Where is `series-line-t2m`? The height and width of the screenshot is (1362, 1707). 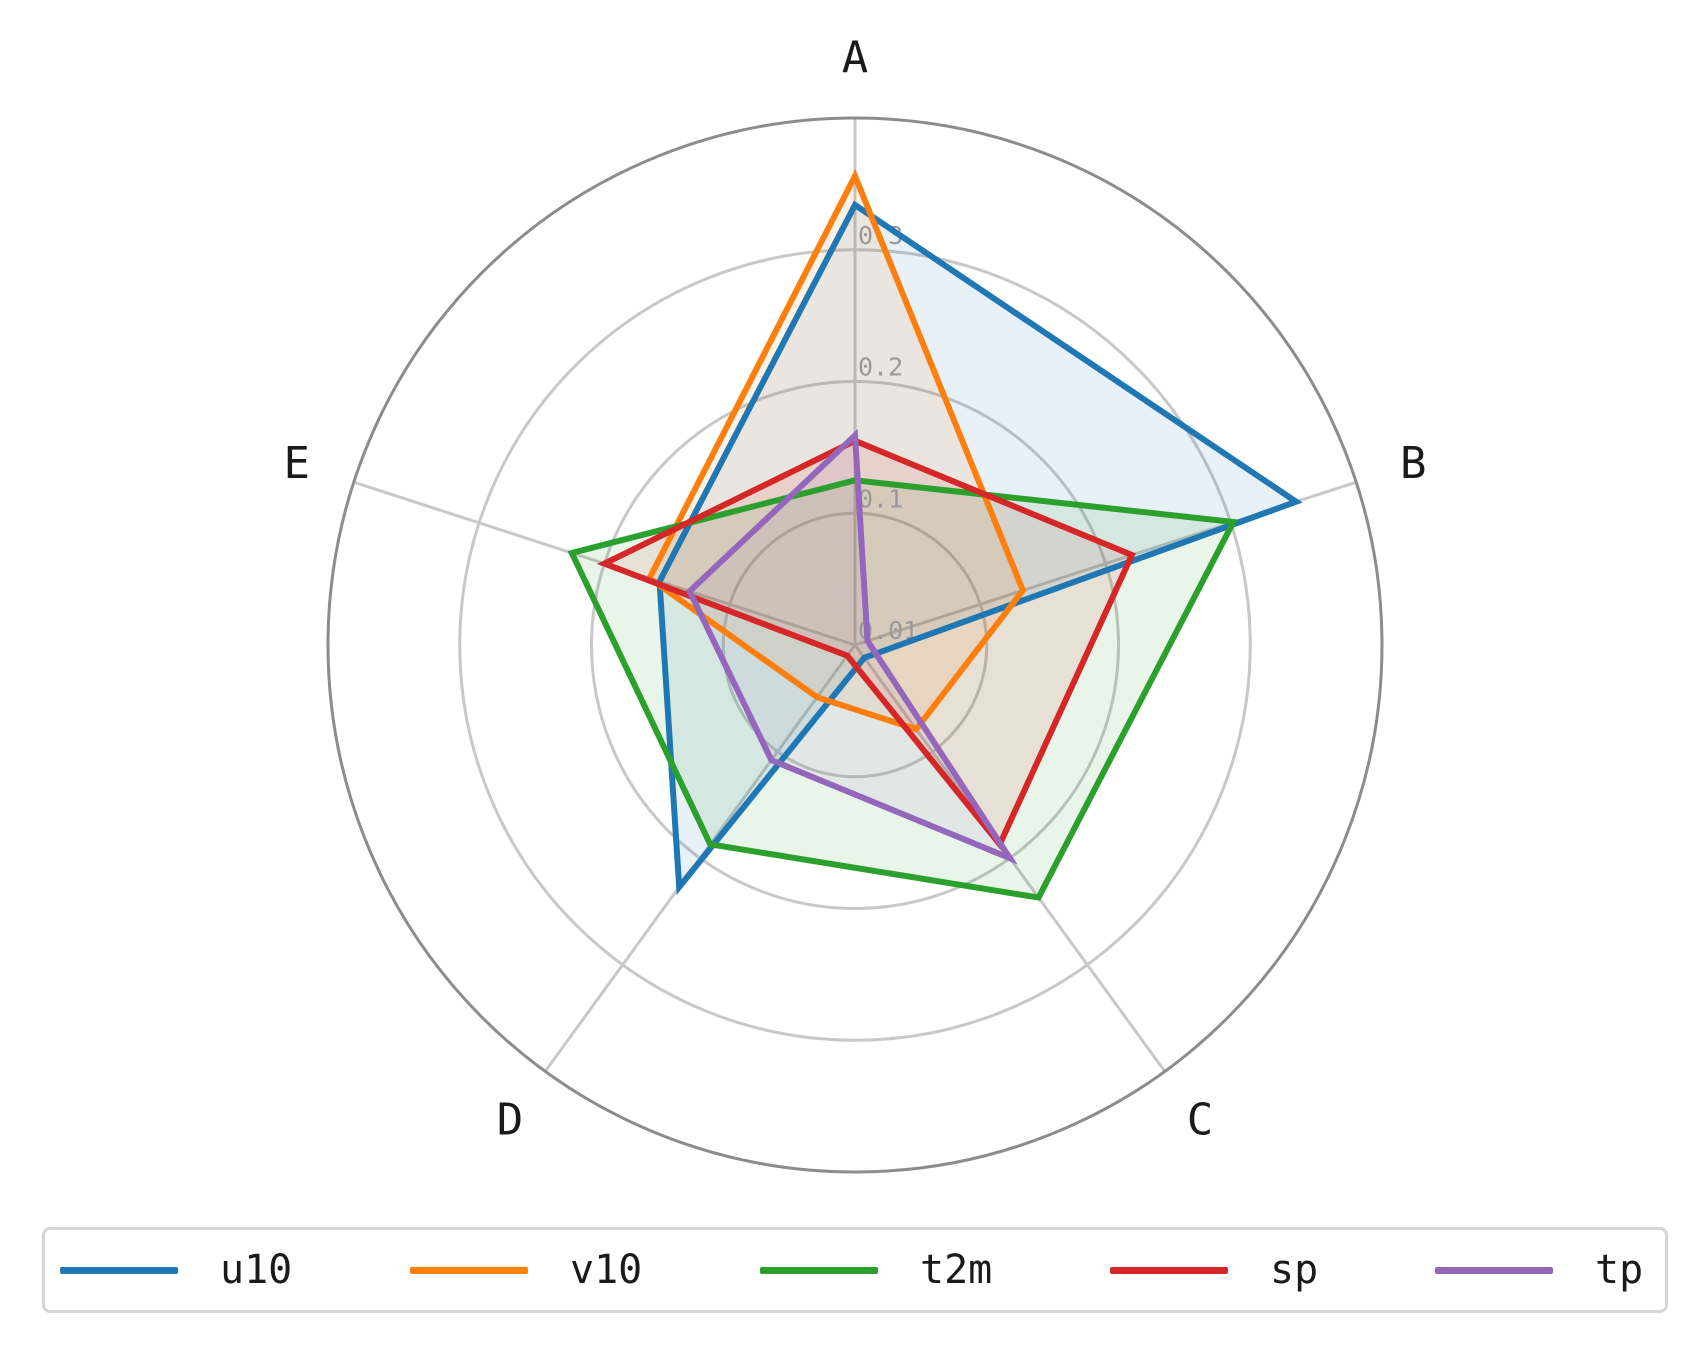
series-line-t2m is located at coordinates (903, 689).